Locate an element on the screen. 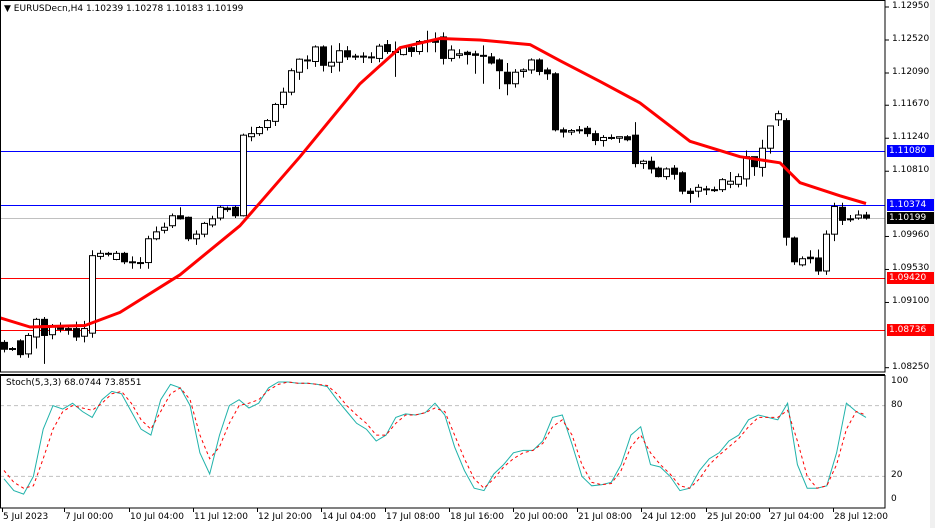 The image size is (935, 528). price-axis-label: 1.09100 is located at coordinates (911, 301).